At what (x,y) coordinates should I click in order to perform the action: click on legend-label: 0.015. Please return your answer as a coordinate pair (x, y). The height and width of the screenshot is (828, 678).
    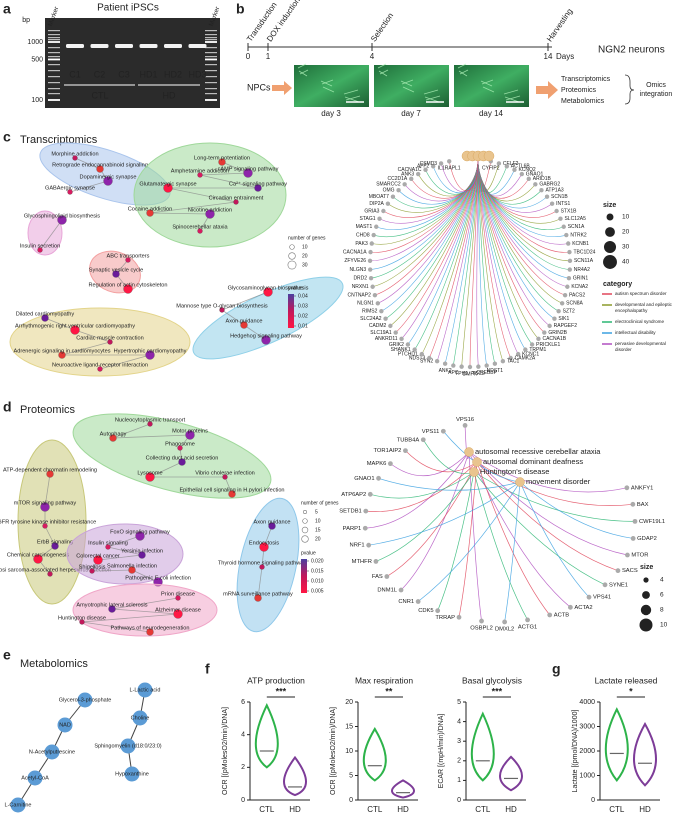
    Looking at the image, I should click on (317, 571).